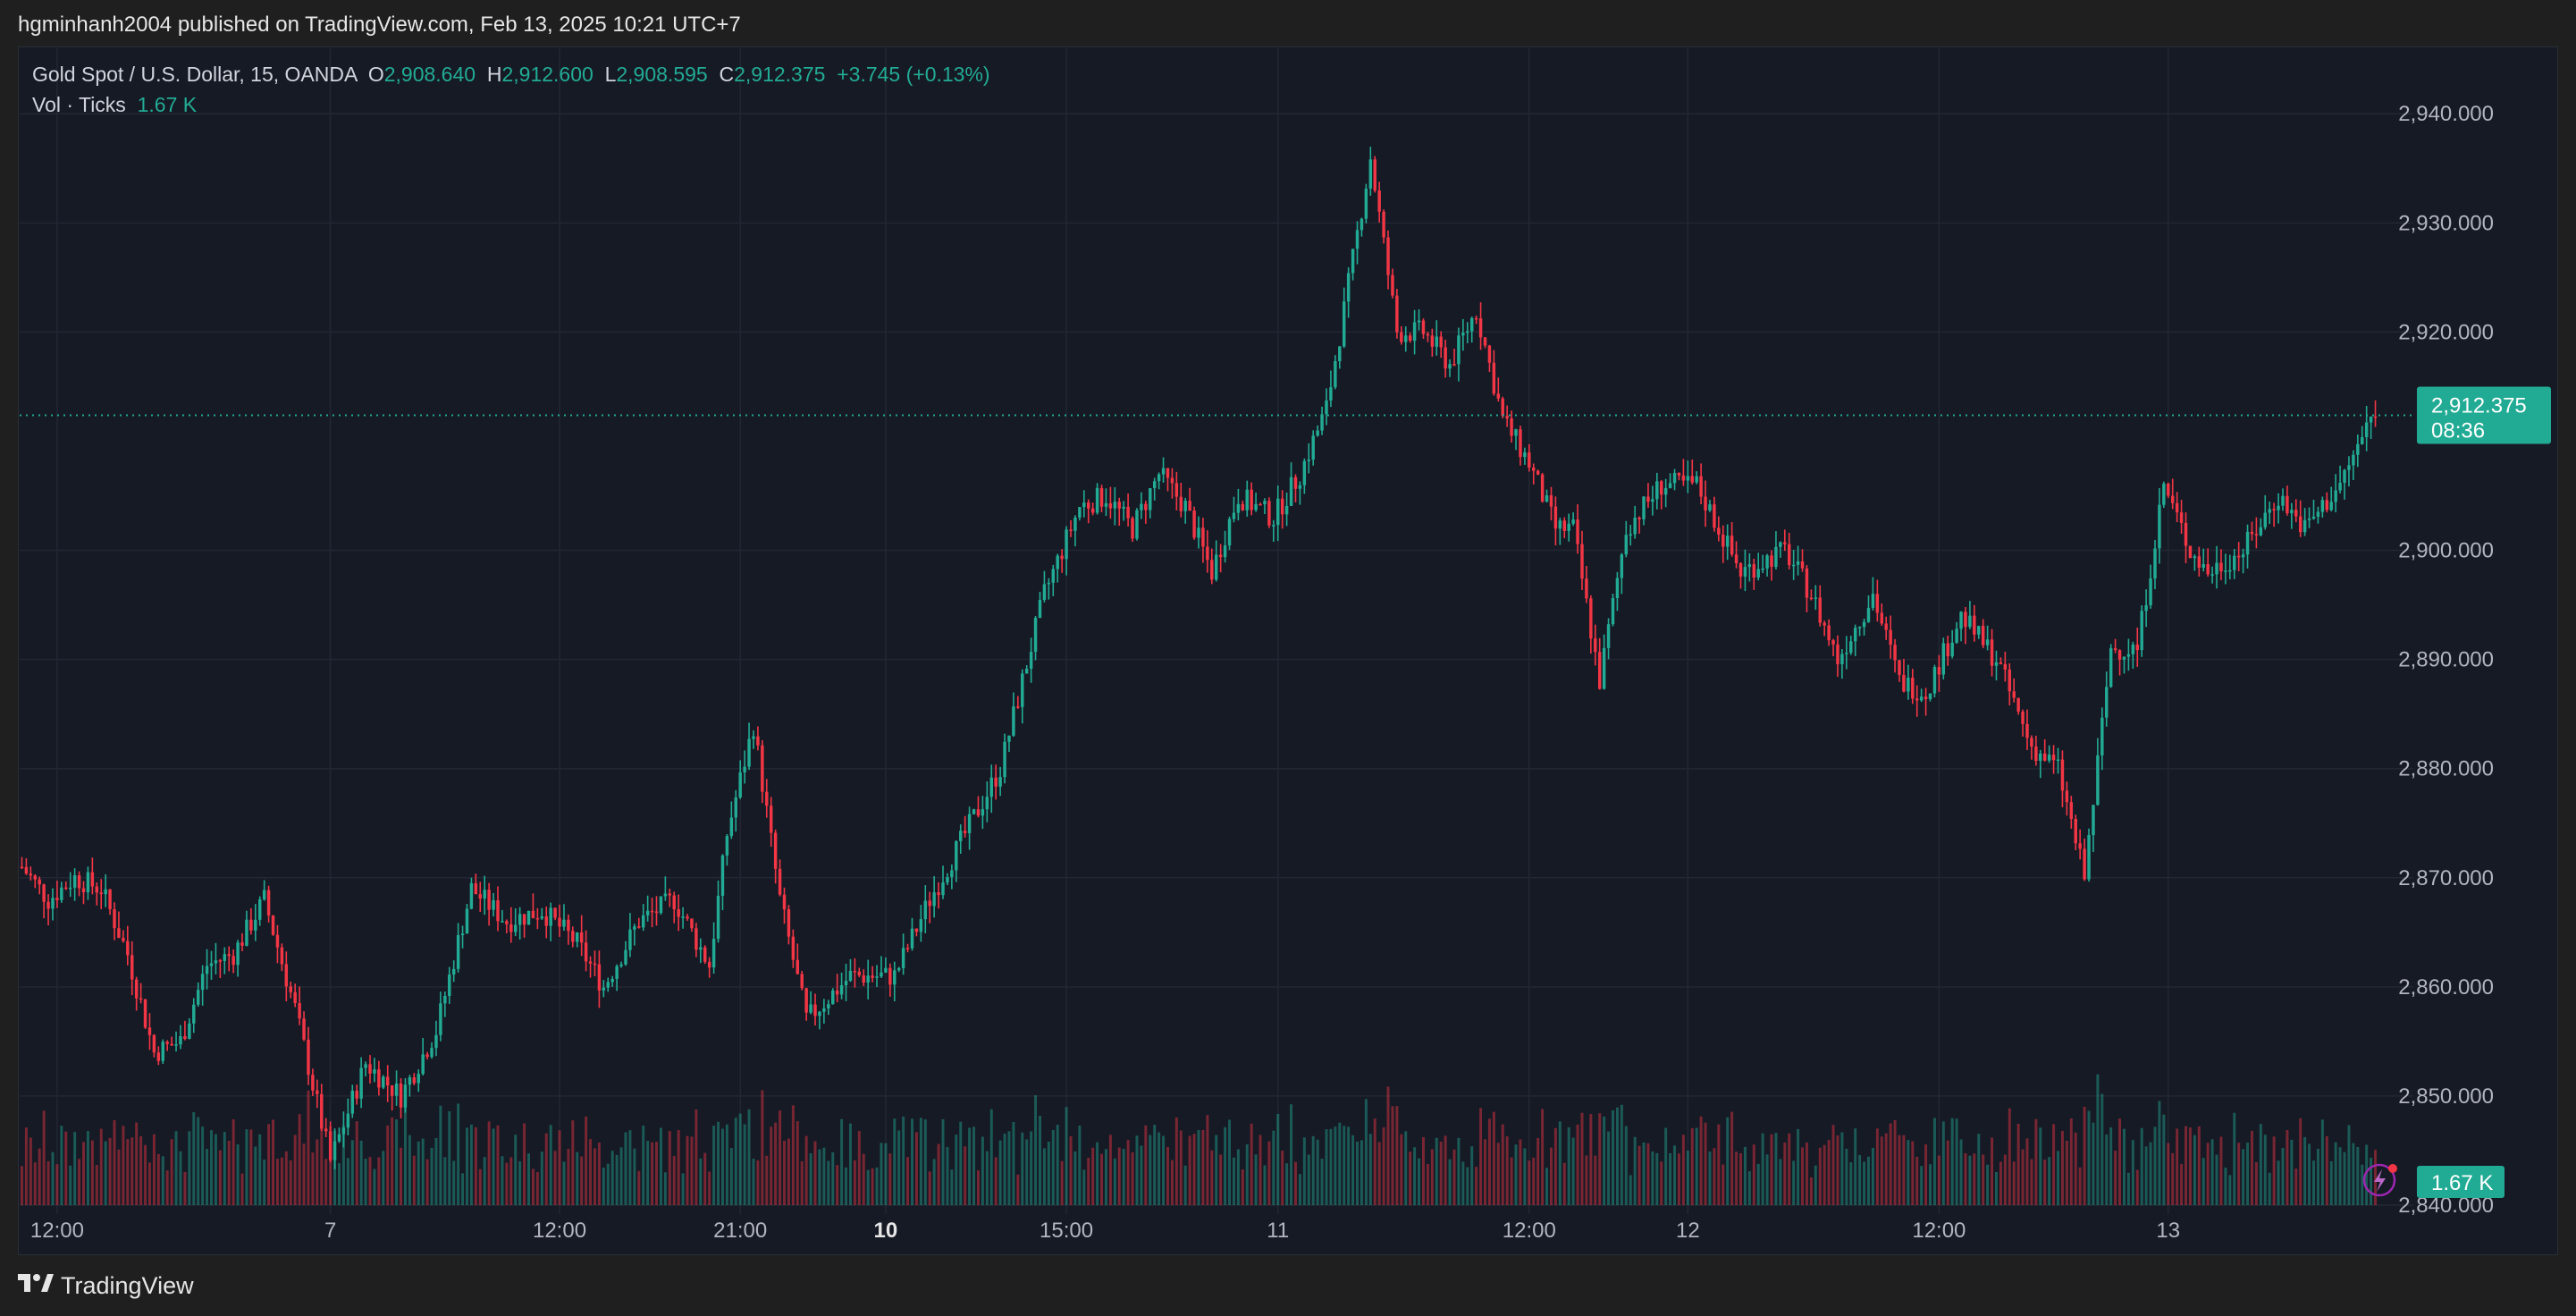 The image size is (2576, 1316). I want to click on price-tick-label: 2,930.000, so click(2446, 223).